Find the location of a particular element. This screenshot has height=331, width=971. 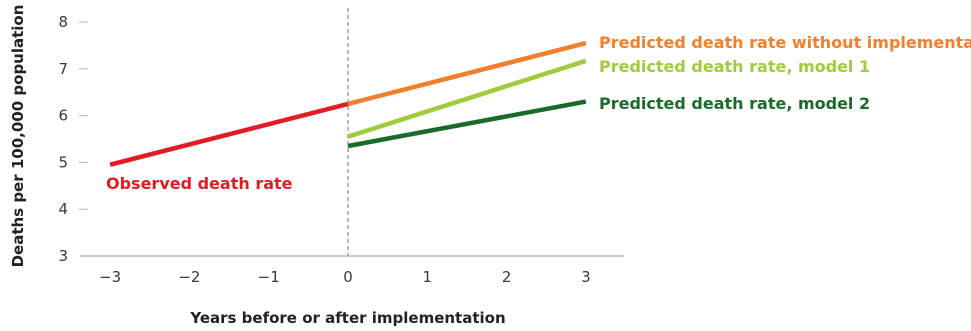

x-tick-label: 1 is located at coordinates (428, 277).